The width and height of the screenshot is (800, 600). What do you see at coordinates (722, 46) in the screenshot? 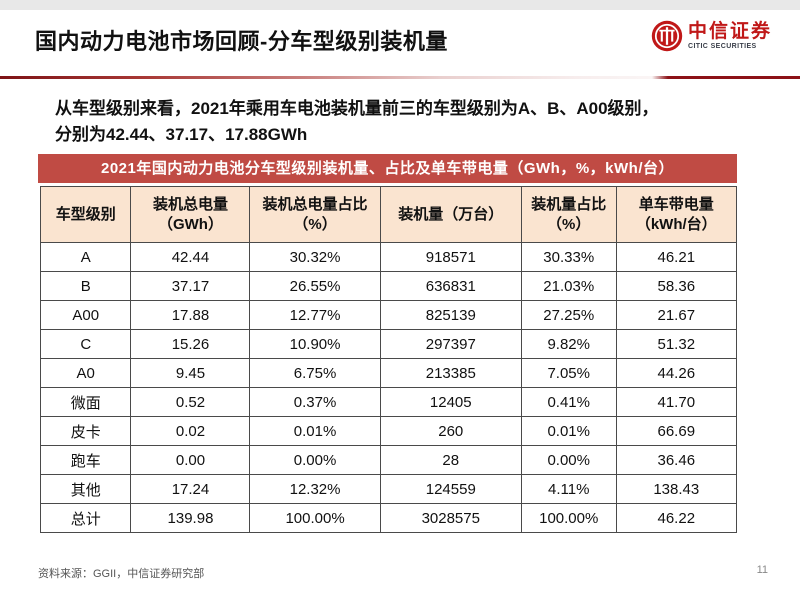
I see `logo-name-en: CITIC SECURITIES` at bounding box center [722, 46].